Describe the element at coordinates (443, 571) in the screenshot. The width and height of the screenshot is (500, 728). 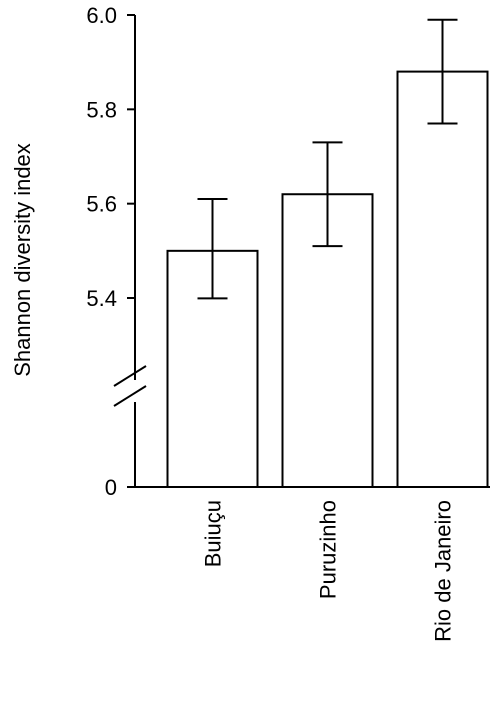
I see `x-tick-label: Rio de Janeiro` at that location.